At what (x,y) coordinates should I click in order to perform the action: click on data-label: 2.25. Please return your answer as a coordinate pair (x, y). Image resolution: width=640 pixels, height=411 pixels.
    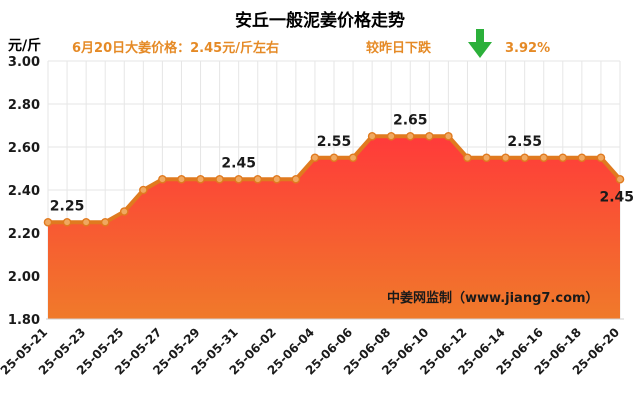
    Looking at the image, I should click on (67, 206).